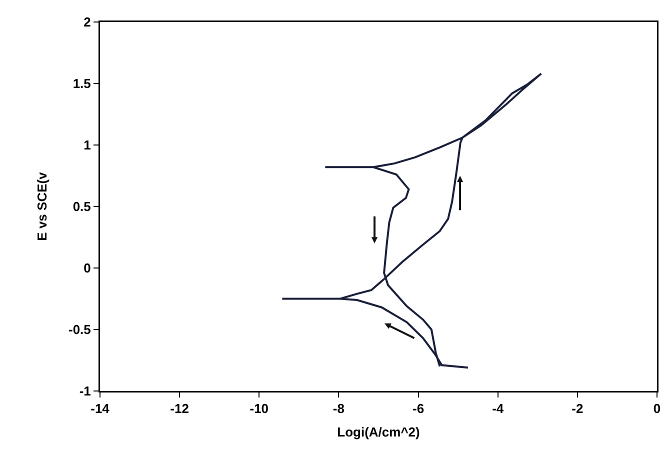 The height and width of the screenshot is (464, 669). Describe the element at coordinates (338, 408) in the screenshot. I see `x-tick-label: -8` at that location.